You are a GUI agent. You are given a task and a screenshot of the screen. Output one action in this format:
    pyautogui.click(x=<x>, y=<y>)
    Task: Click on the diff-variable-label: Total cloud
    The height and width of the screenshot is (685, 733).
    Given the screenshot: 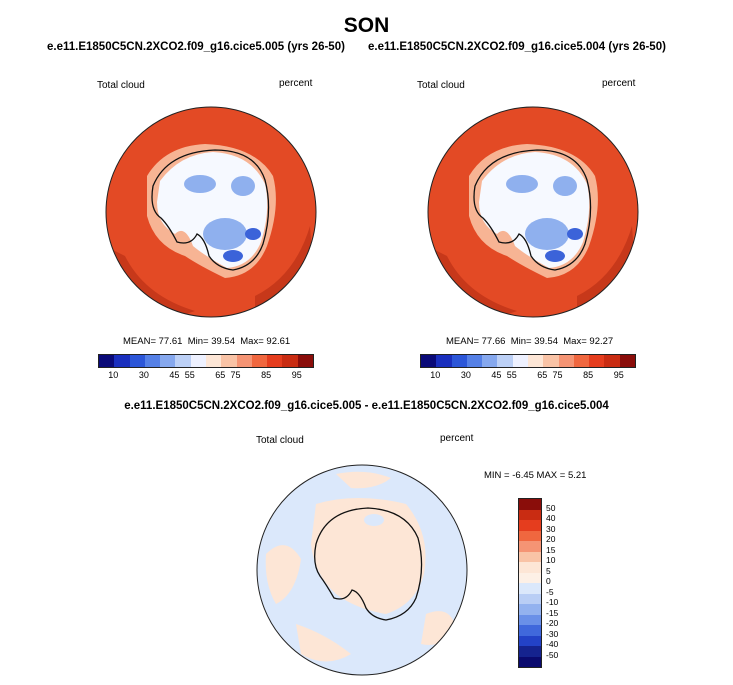 What is the action you would take?
    pyautogui.click(x=280, y=440)
    